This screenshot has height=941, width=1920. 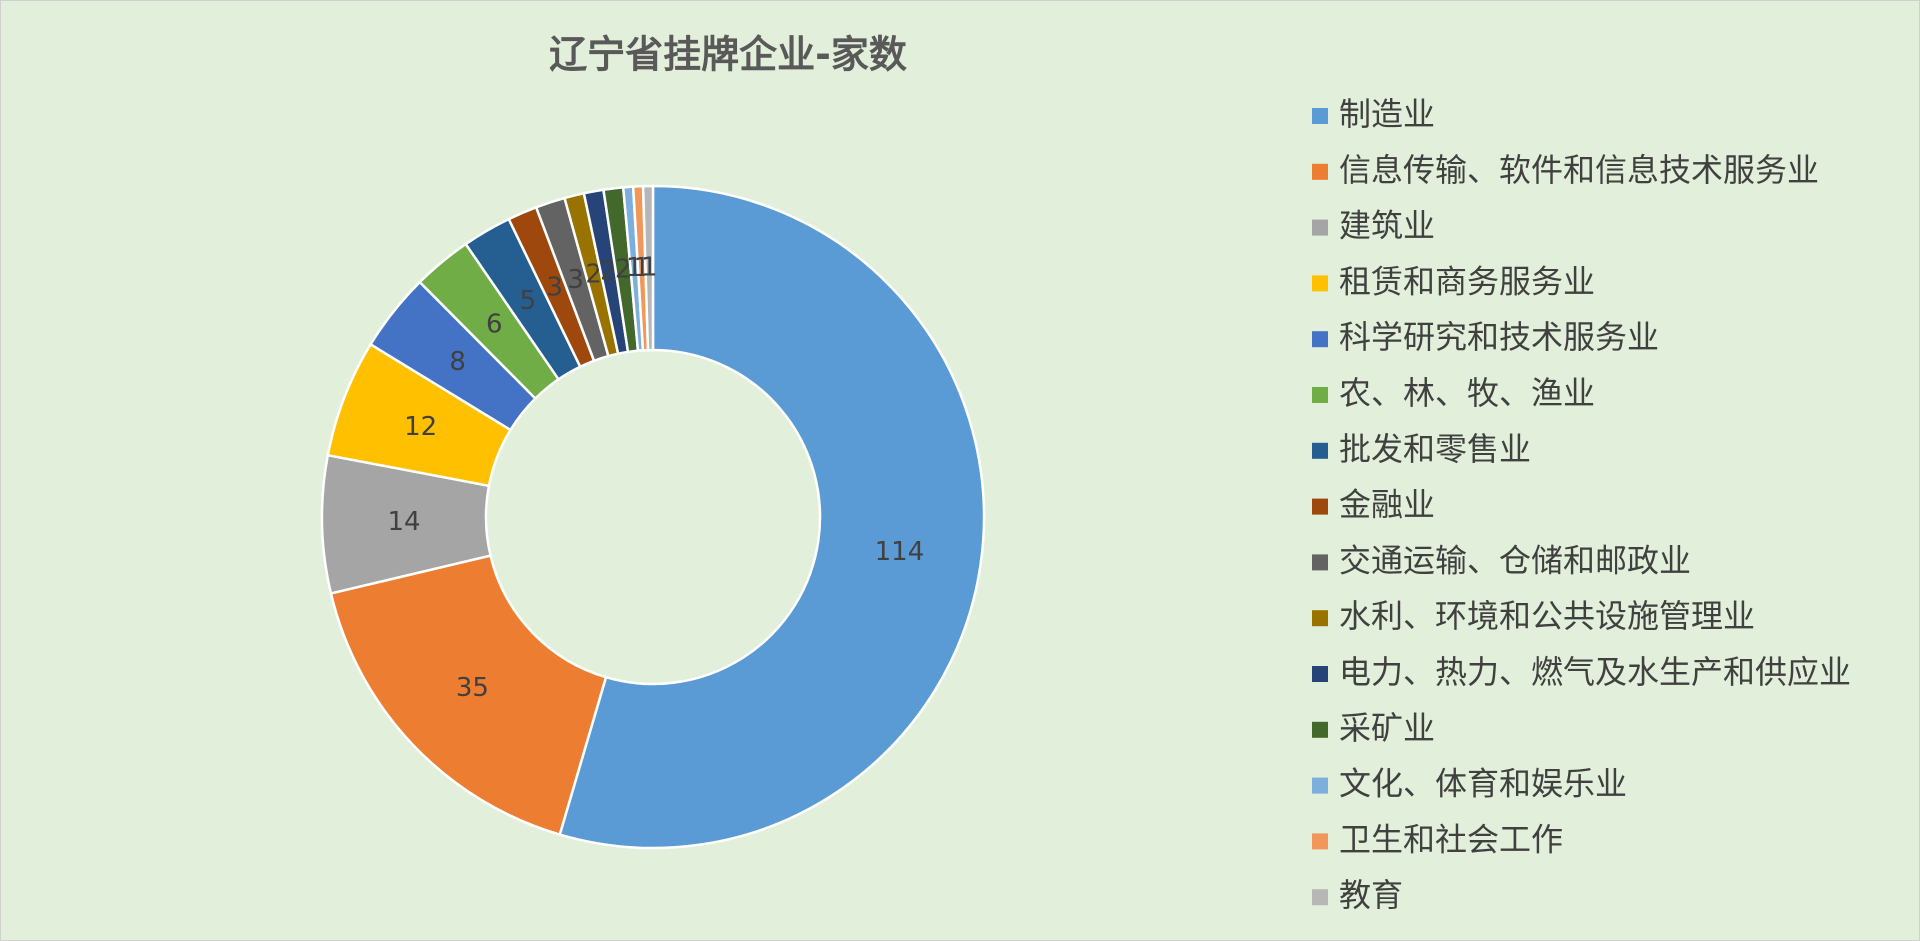 What do you see at coordinates (1547, 616) in the screenshot?
I see `legend-label: 水利、环境和公共设施管理业` at bounding box center [1547, 616].